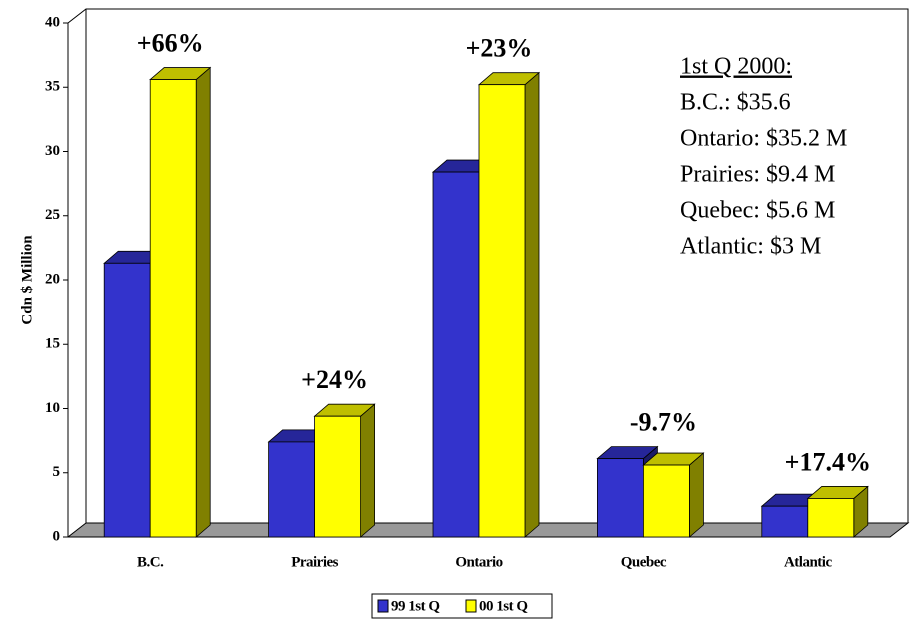  I want to click on y-axis-label: Cdn $ Million, so click(27, 280).